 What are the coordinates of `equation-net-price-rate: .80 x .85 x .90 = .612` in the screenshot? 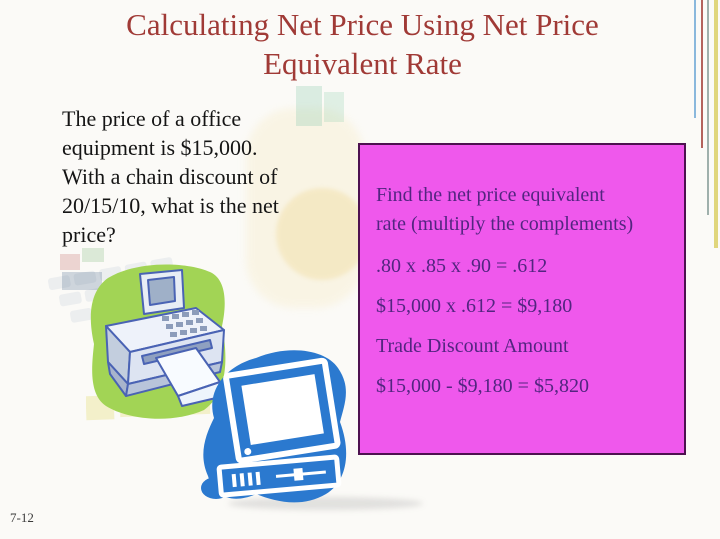 It's located at (462, 266).